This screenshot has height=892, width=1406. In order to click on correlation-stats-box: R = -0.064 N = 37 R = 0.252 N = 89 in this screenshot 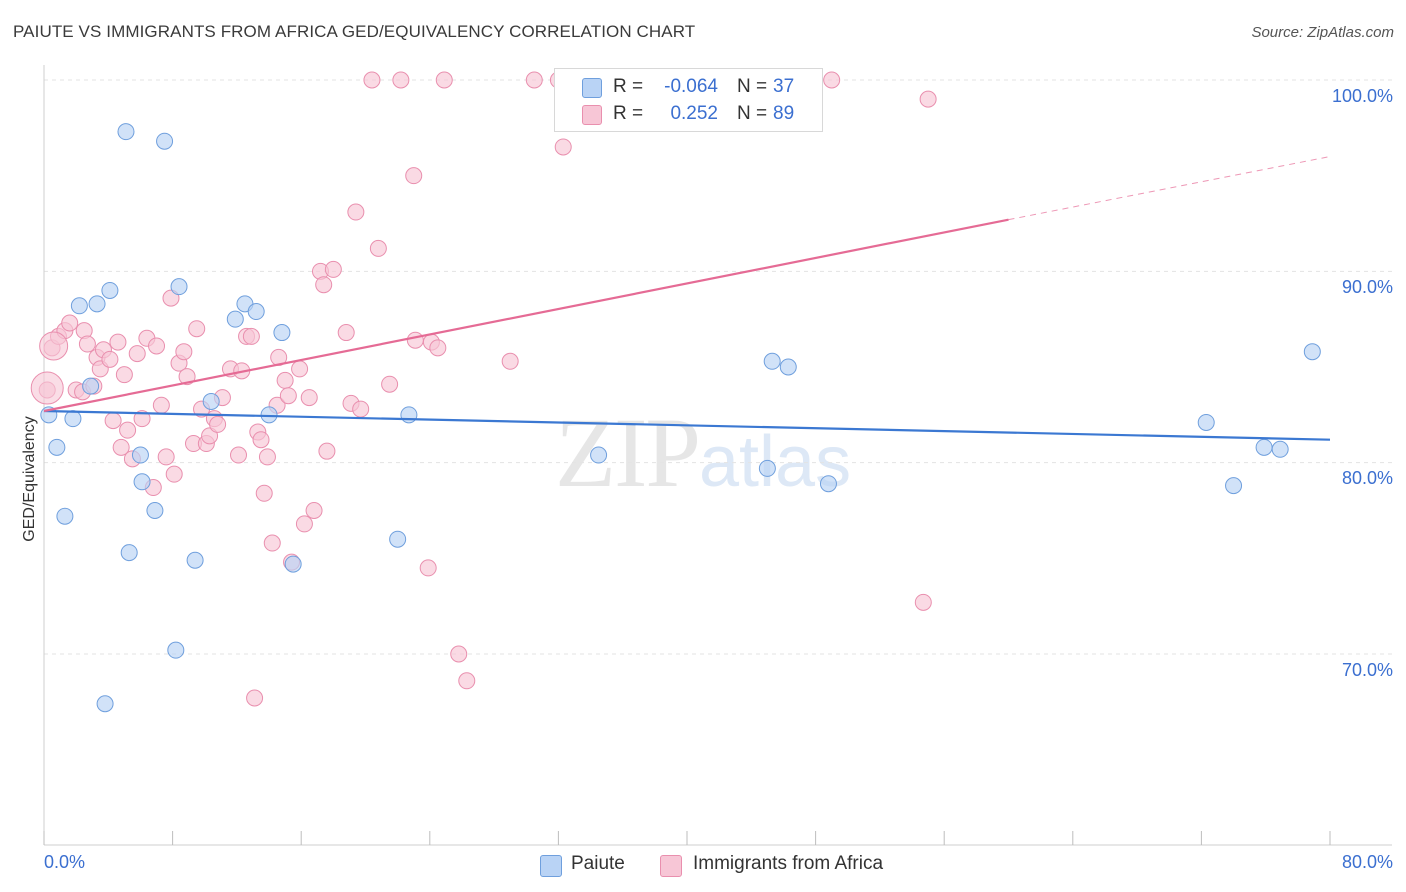, I will do `click(688, 100)`.